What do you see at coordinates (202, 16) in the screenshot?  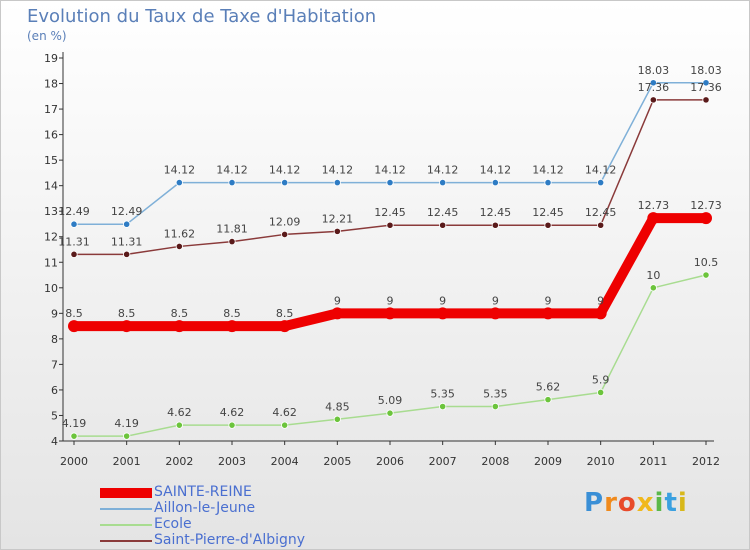 I see `chart-title: Evolution du Taux de Taxe d'Habitation` at bounding box center [202, 16].